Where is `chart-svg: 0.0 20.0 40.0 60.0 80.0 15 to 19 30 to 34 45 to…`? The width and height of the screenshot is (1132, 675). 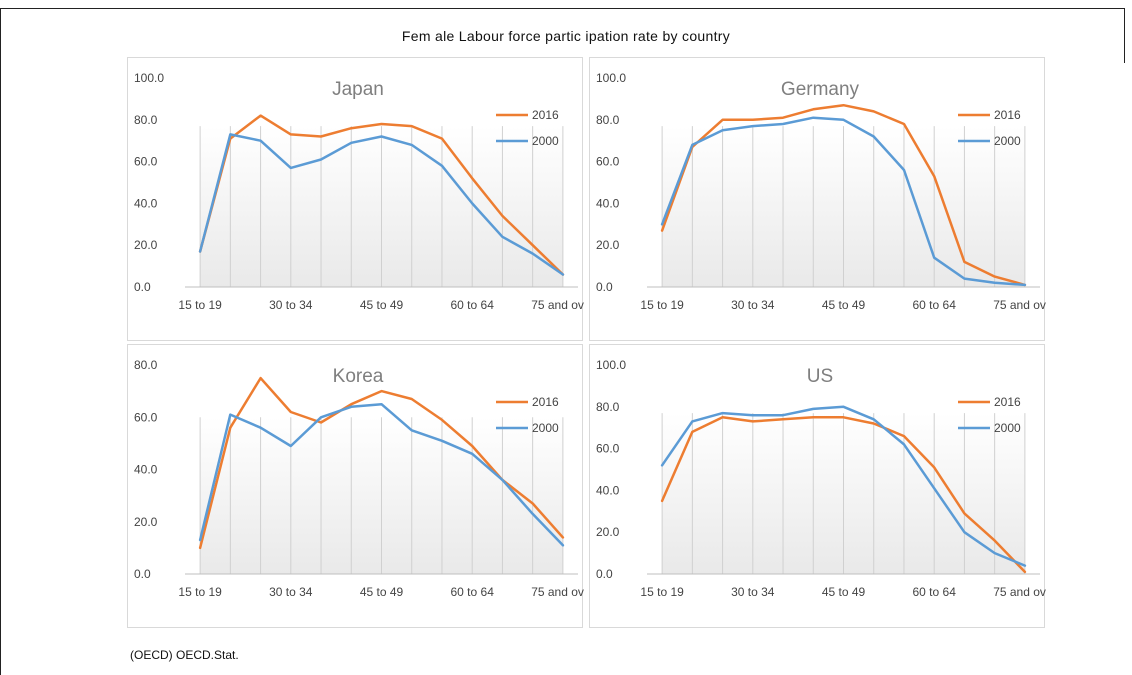 chart-svg: 0.0 20.0 40.0 60.0 80.0 15 to 19 30 to 34 45 to… is located at coordinates (359, 478).